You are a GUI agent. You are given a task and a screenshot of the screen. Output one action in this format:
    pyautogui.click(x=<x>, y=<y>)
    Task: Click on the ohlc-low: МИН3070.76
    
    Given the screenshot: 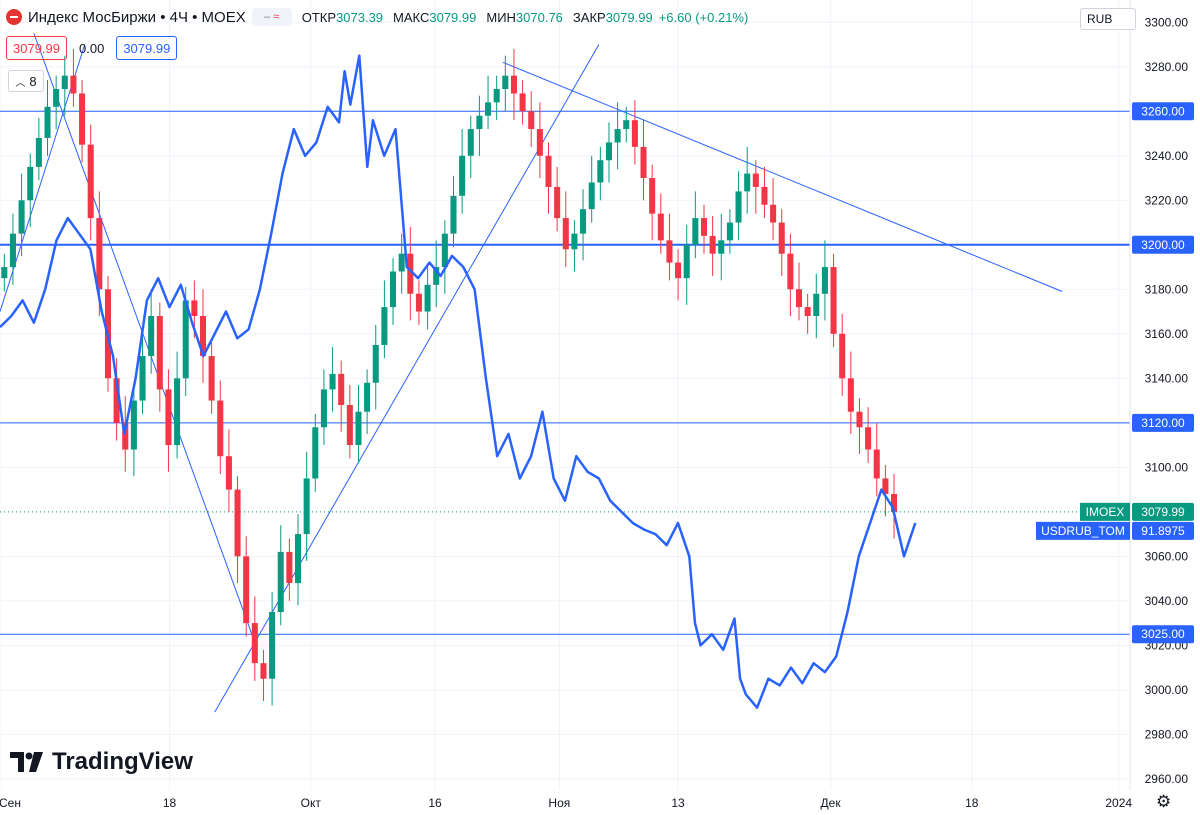 What is the action you would take?
    pyautogui.click(x=524, y=17)
    